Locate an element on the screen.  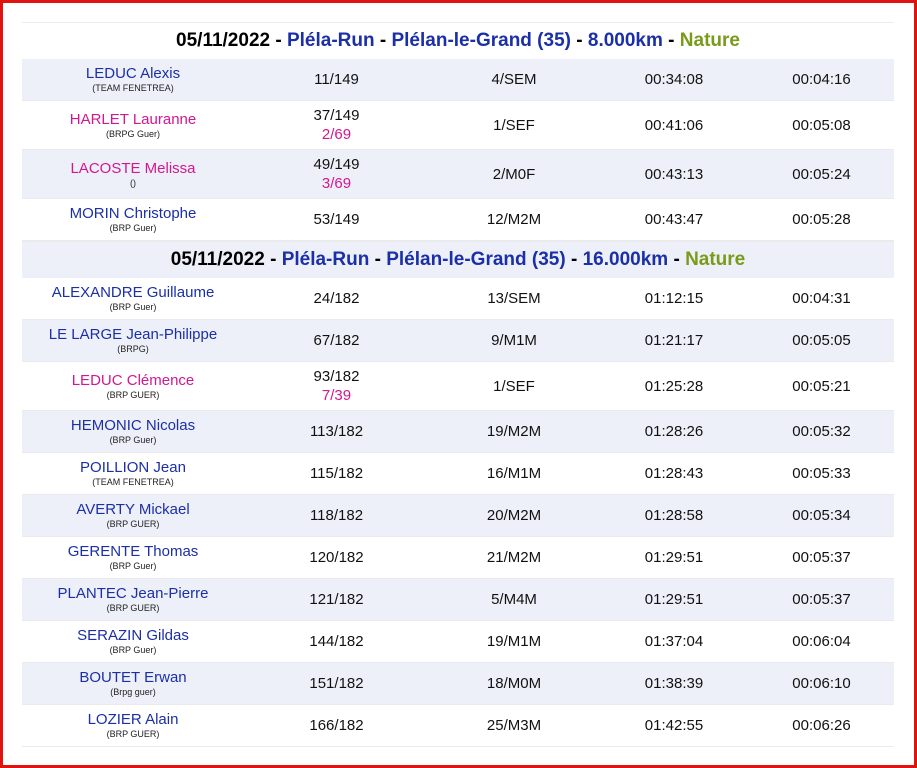
finish-time: 01:28:58 is located at coordinates (674, 515).